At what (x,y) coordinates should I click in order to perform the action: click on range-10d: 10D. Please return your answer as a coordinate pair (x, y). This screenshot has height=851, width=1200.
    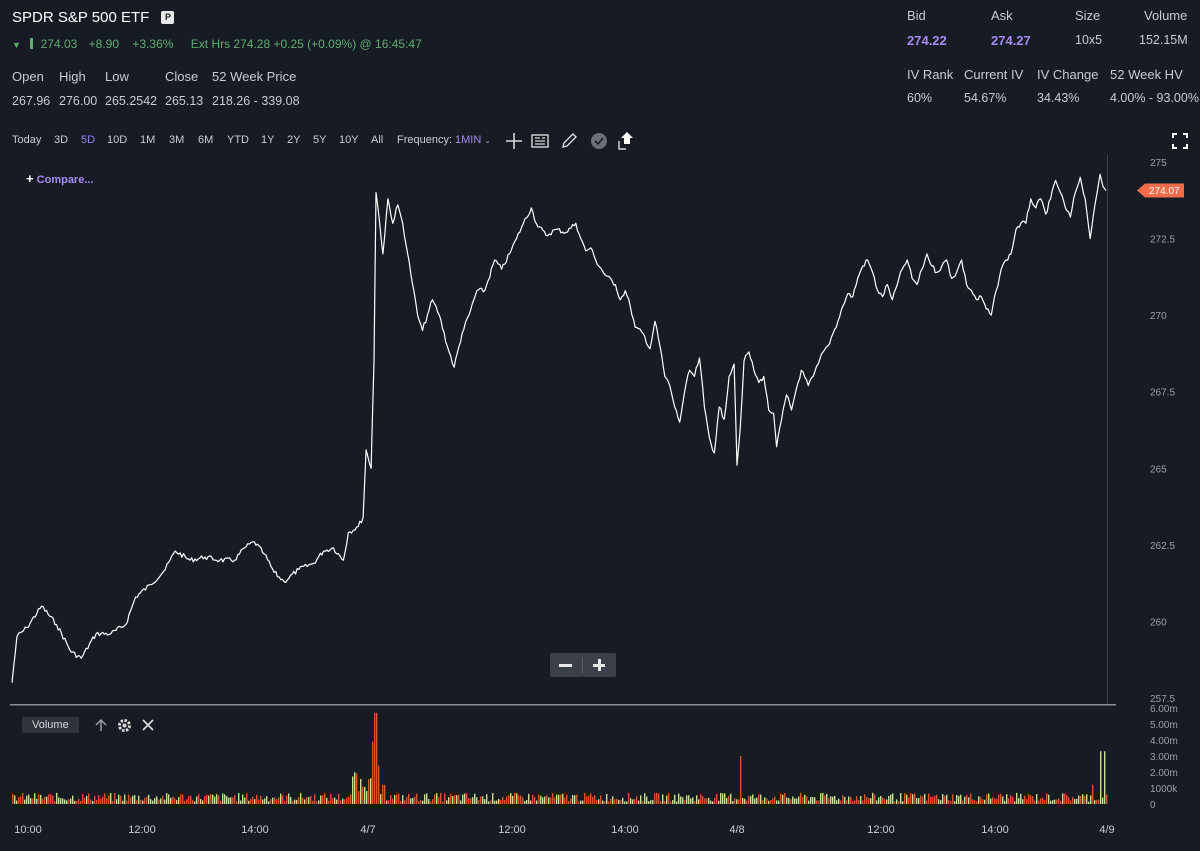
    Looking at the image, I should click on (117, 140).